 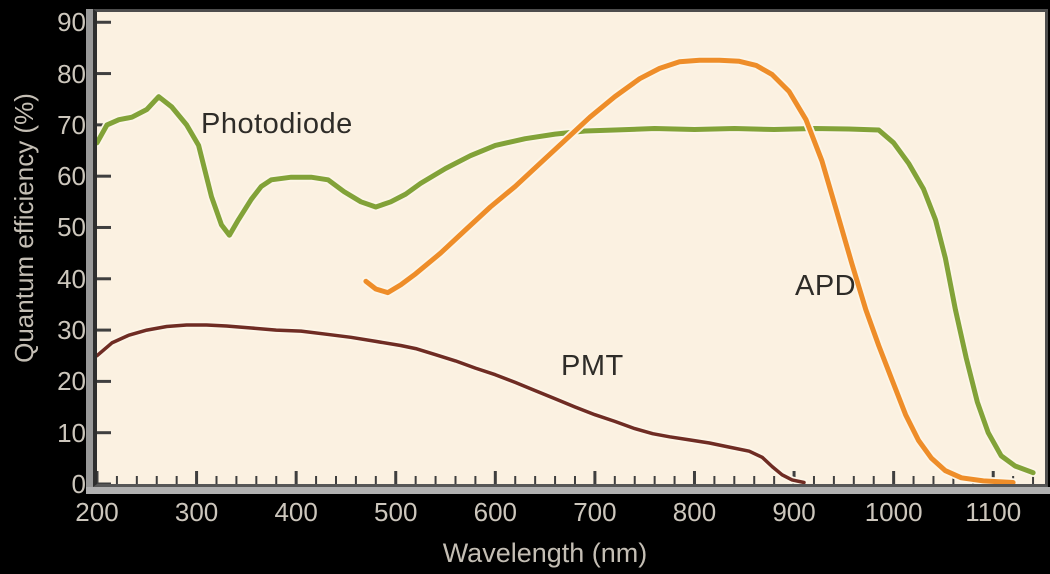 I want to click on y-tick-label: 80, so click(x=71, y=73).